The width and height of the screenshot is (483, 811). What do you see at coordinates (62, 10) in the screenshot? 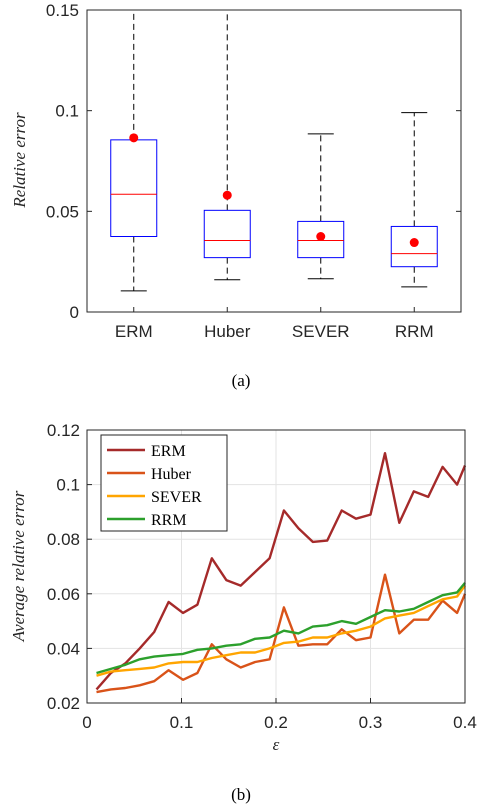
I see `y-tick-label: 0.15` at bounding box center [62, 10].